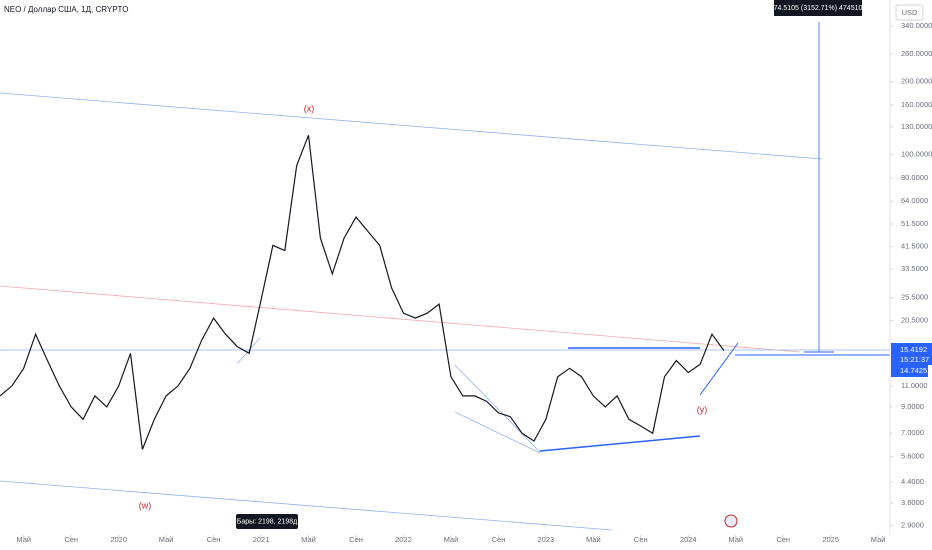 The width and height of the screenshot is (932, 550). What do you see at coordinates (914, 268) in the screenshot?
I see `y-tick-label: 33.5000` at bounding box center [914, 268].